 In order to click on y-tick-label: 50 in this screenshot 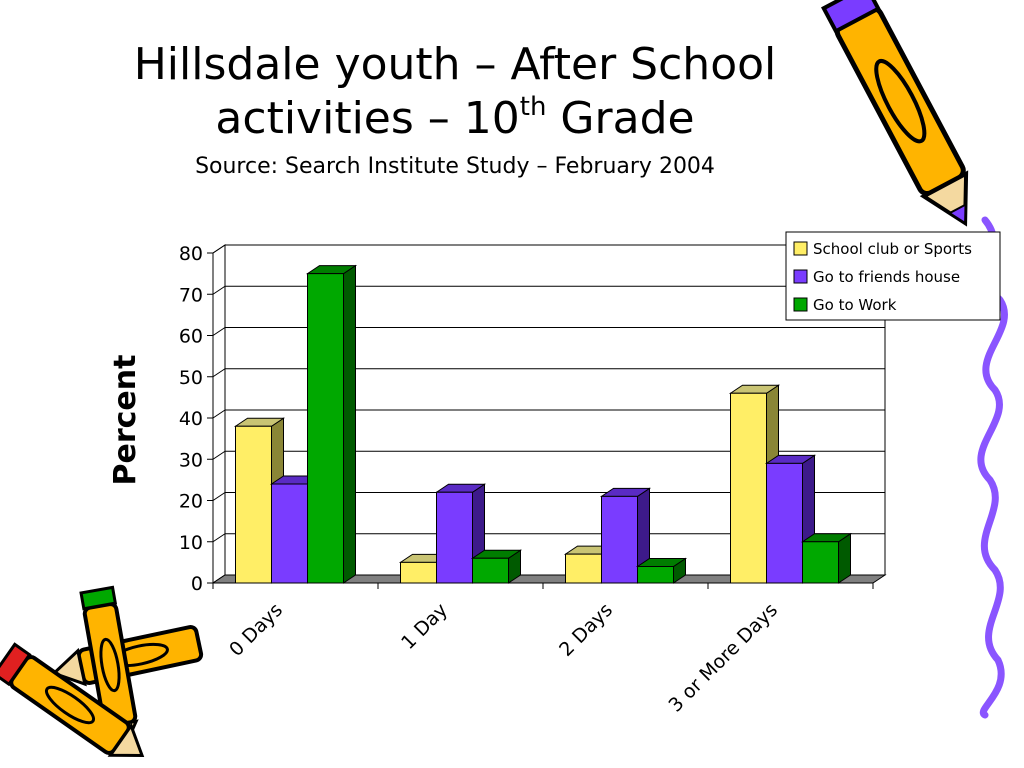, I will do `click(191, 378)`.